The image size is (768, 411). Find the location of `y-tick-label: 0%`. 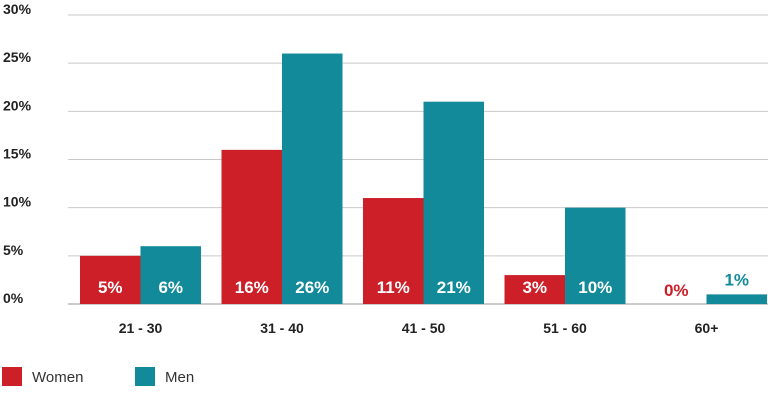

y-tick-label: 0% is located at coordinates (13, 298).